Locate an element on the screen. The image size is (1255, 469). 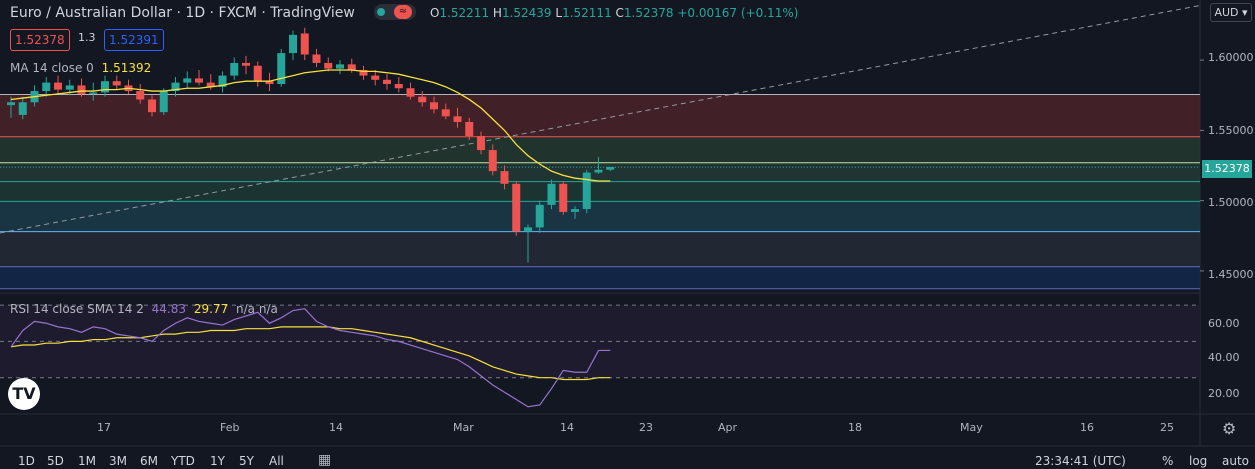
market-open-dot-icon is located at coordinates (381, 12).